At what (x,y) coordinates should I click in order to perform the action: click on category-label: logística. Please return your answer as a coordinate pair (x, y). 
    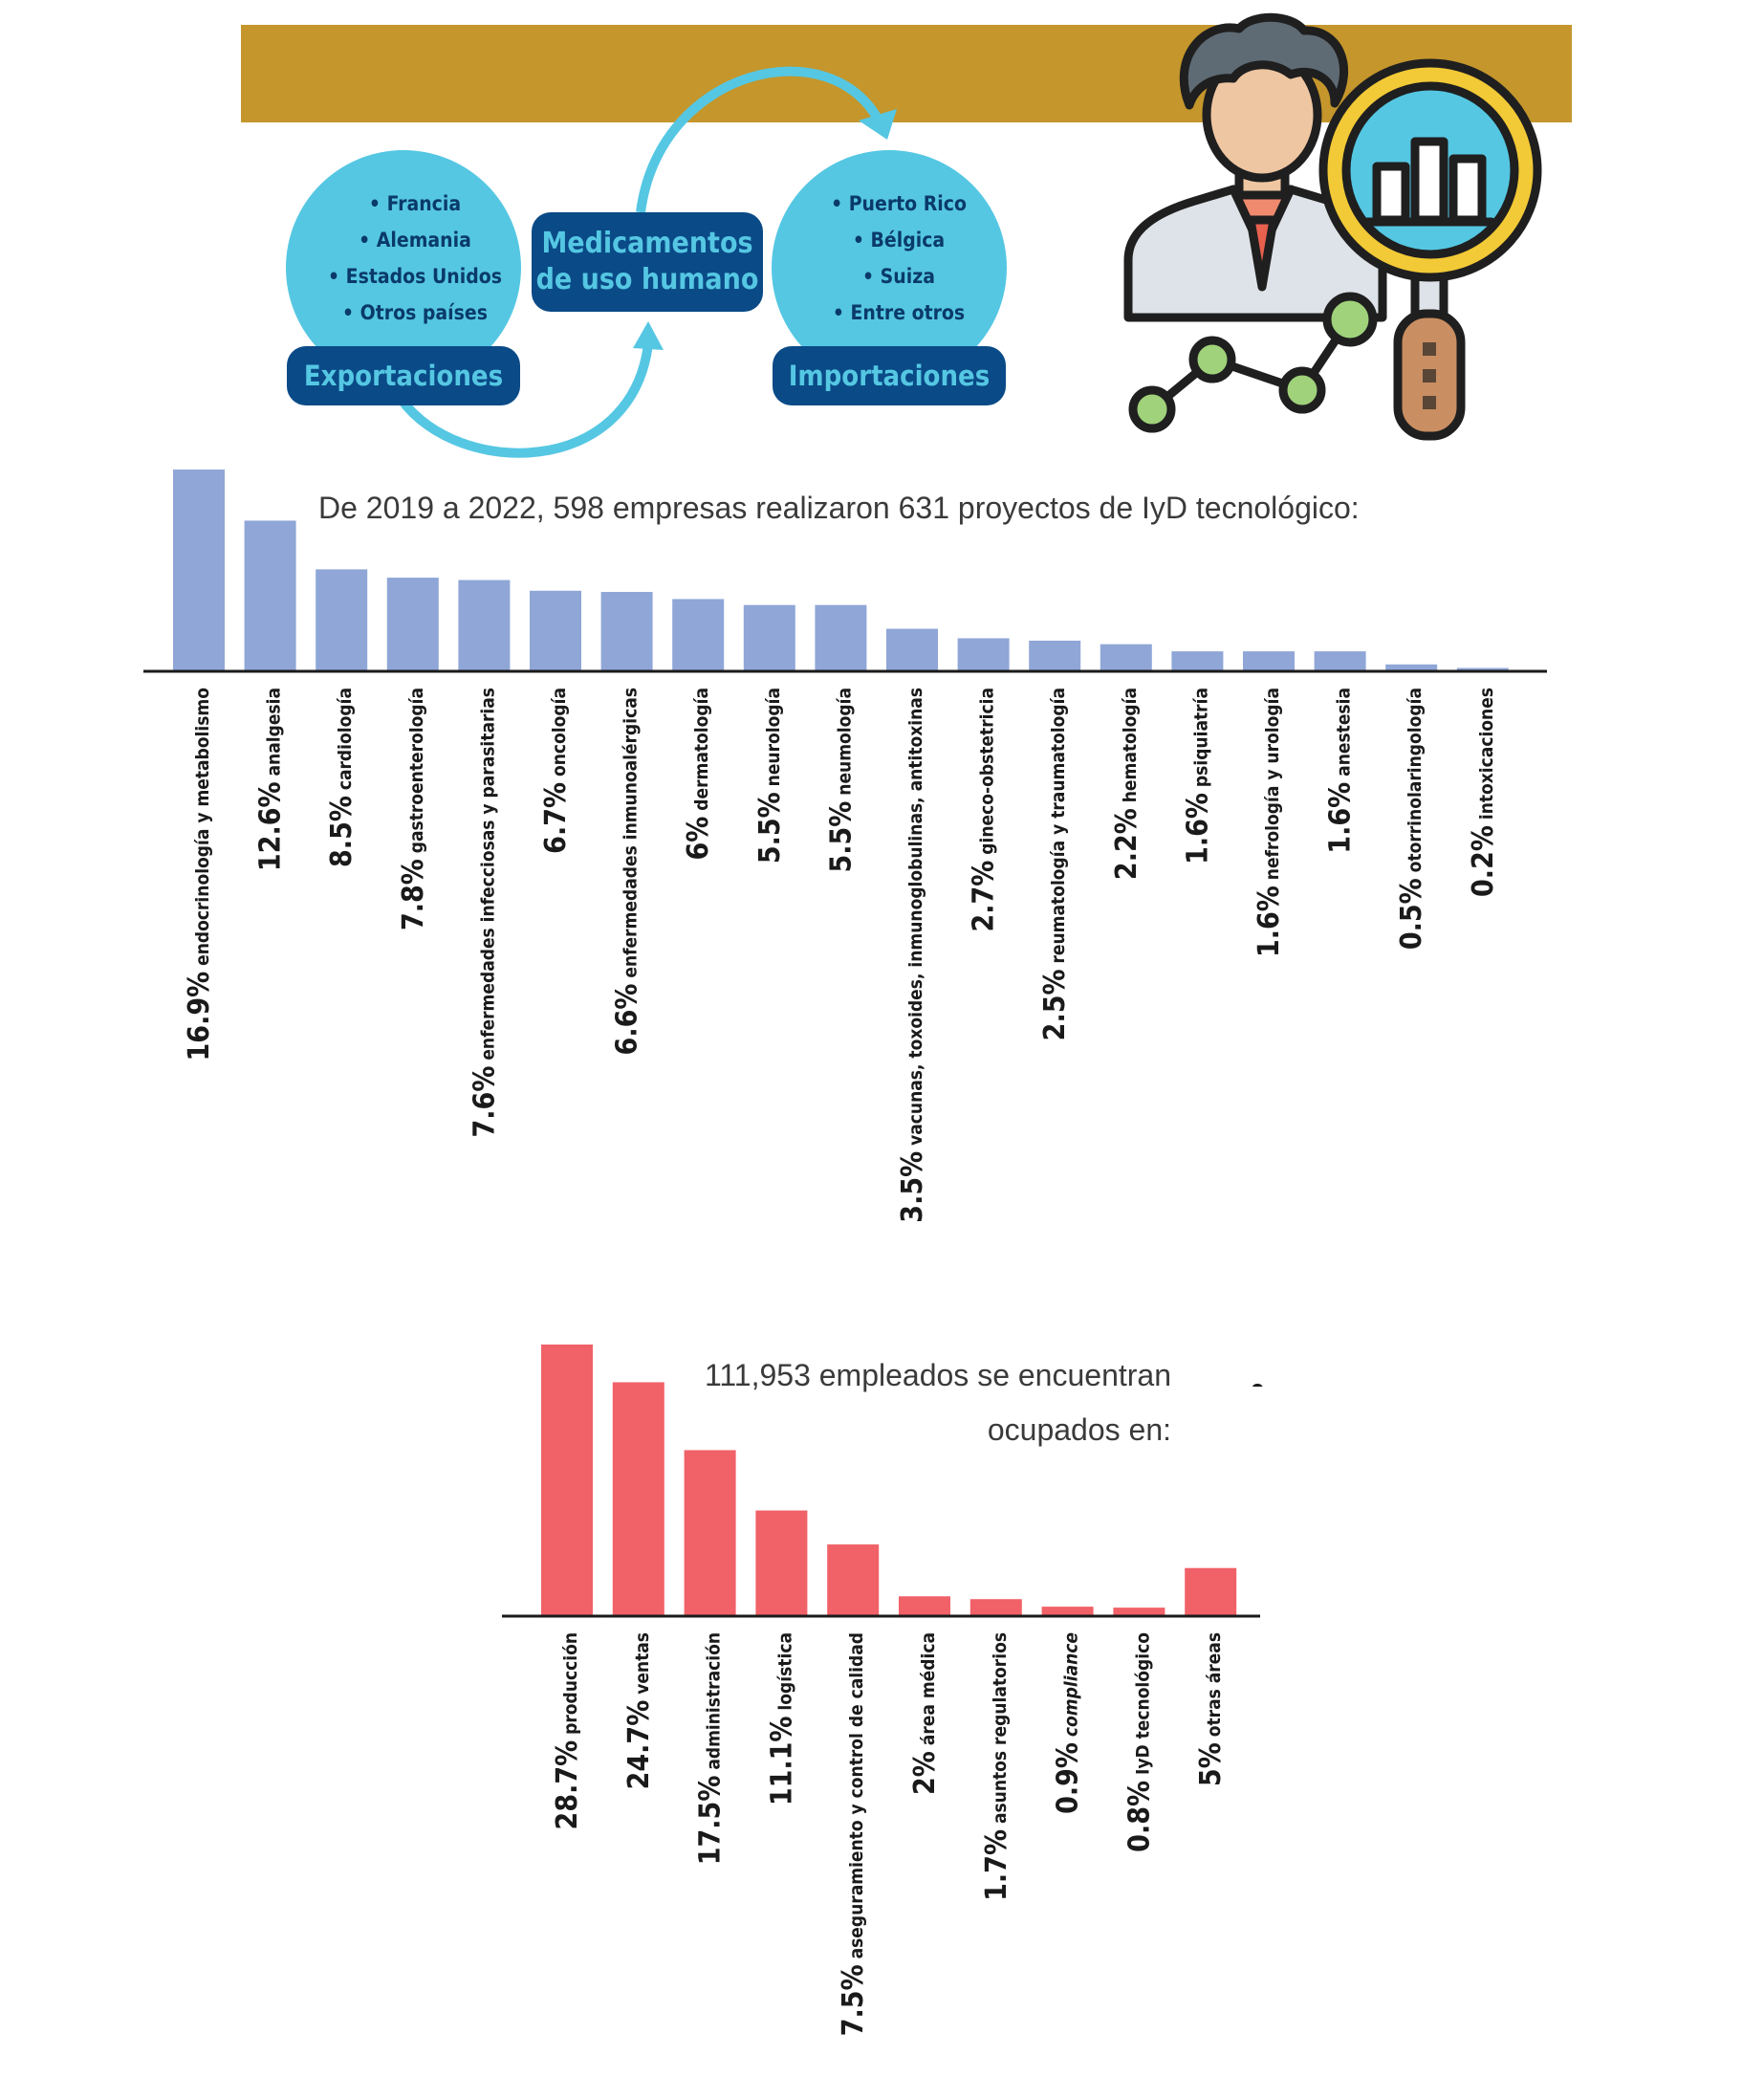
    Looking at the image, I should click on (784, 1675).